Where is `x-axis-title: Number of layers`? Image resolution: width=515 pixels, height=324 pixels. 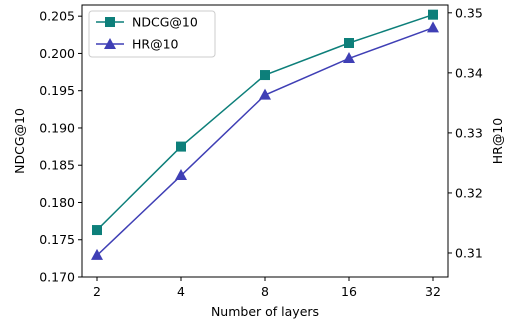
x-axis-title: Number of layers is located at coordinates (265, 311).